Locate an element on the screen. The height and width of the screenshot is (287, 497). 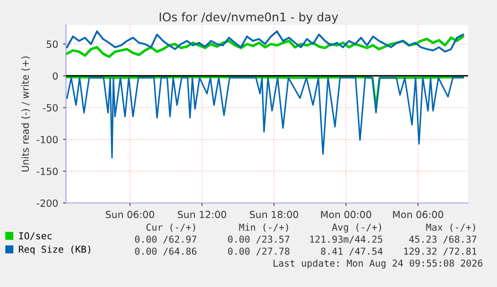
x-tick-label: Mon 06:00 is located at coordinates (418, 214).